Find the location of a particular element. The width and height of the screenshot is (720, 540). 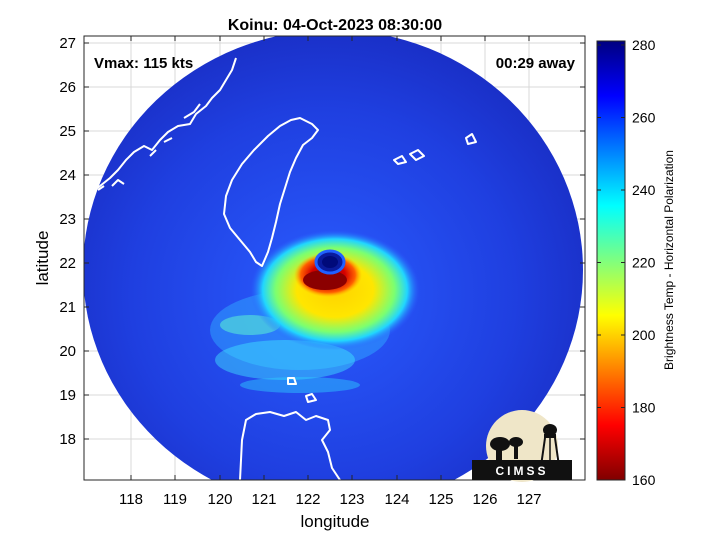

x-axis-label: longitude is located at coordinates (334, 521).